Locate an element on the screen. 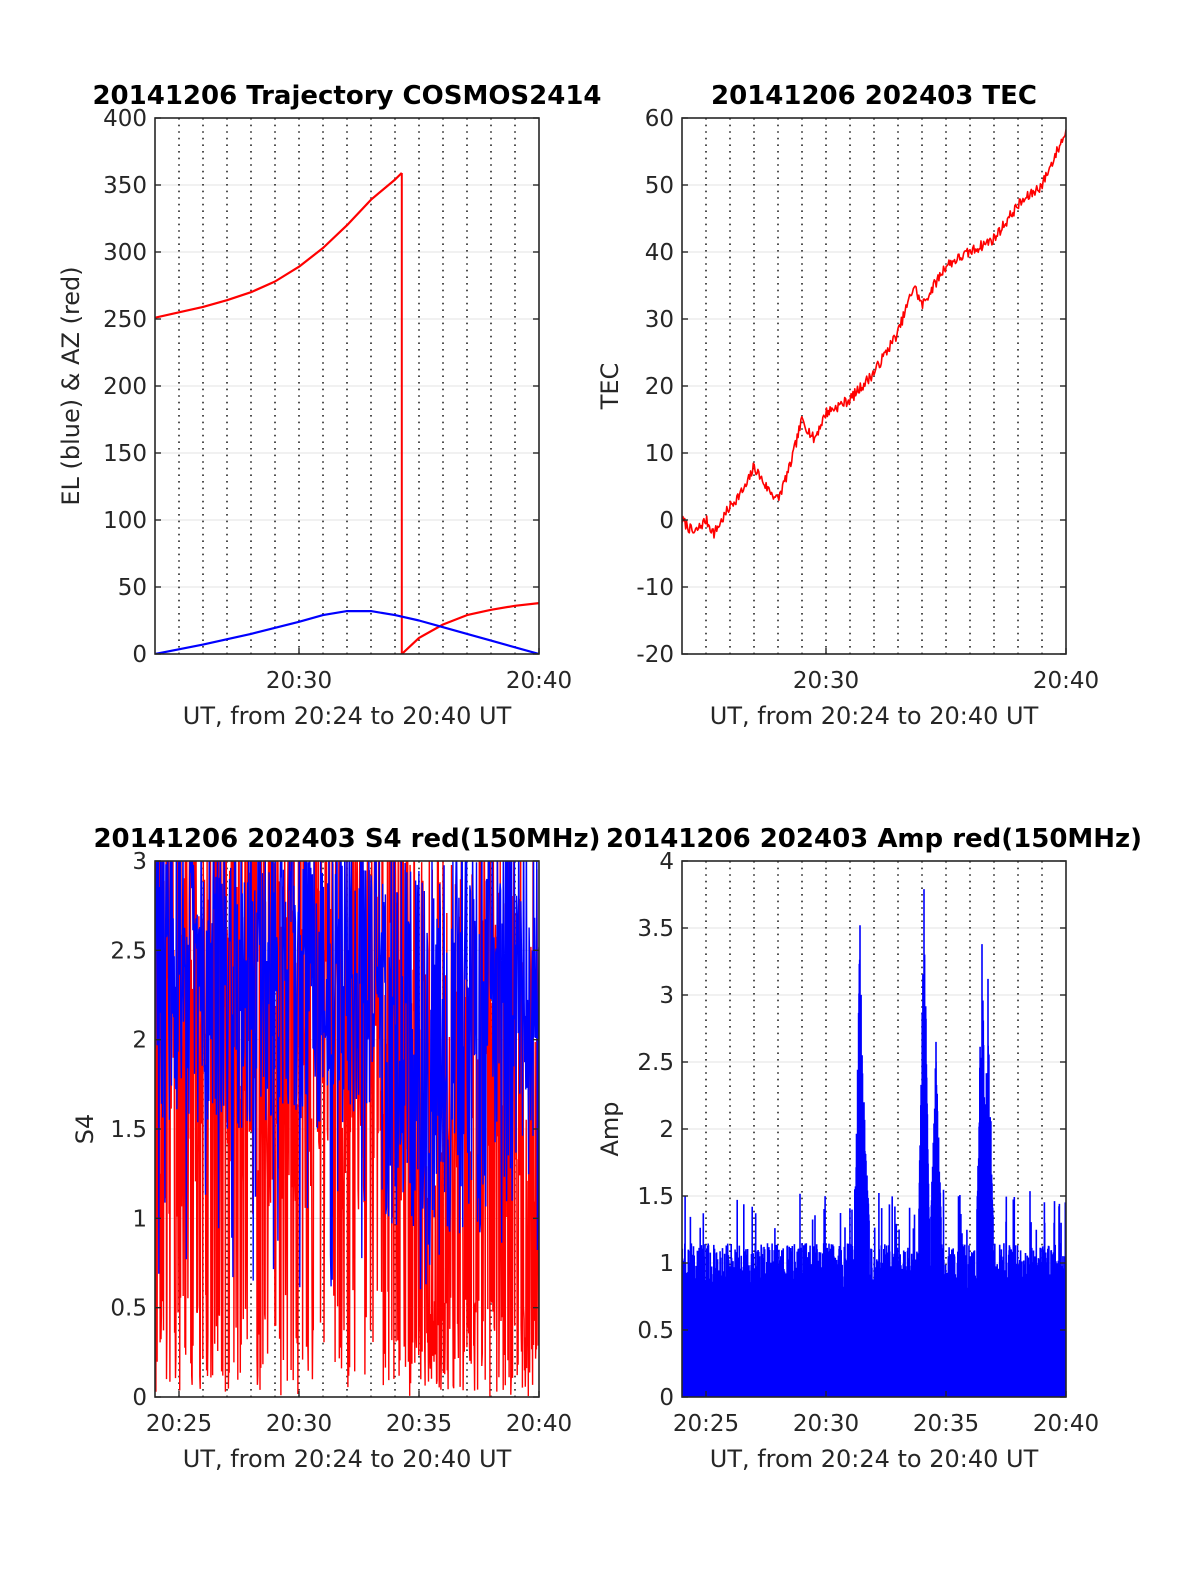  y-tick-label: 100 is located at coordinates (125, 521).